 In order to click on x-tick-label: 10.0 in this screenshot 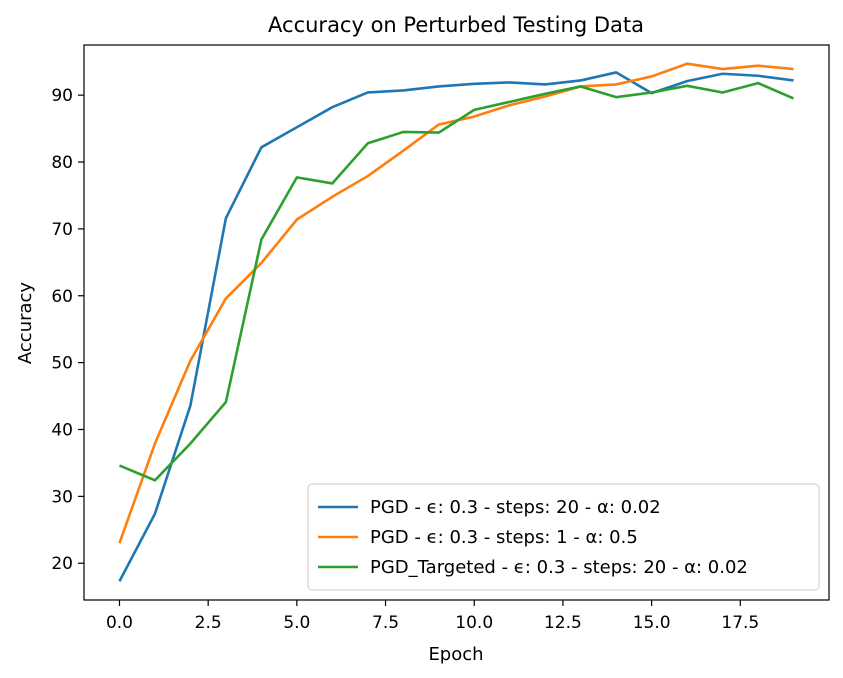, I will do `click(474, 623)`.